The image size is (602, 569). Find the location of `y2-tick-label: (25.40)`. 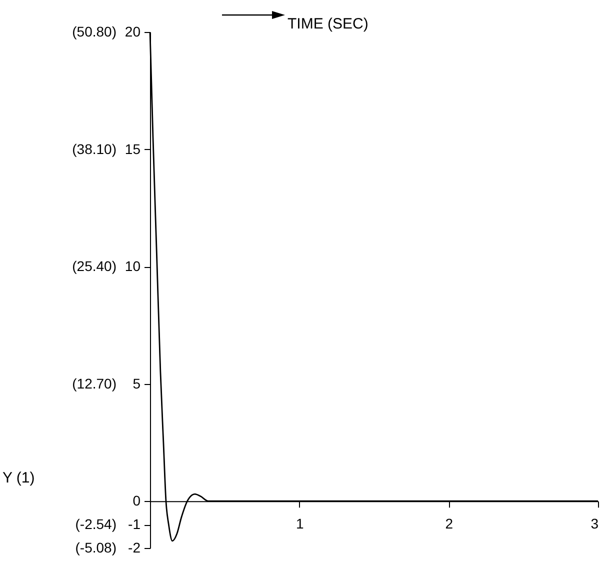

y2-tick-label: (25.40) is located at coordinates (94, 266).